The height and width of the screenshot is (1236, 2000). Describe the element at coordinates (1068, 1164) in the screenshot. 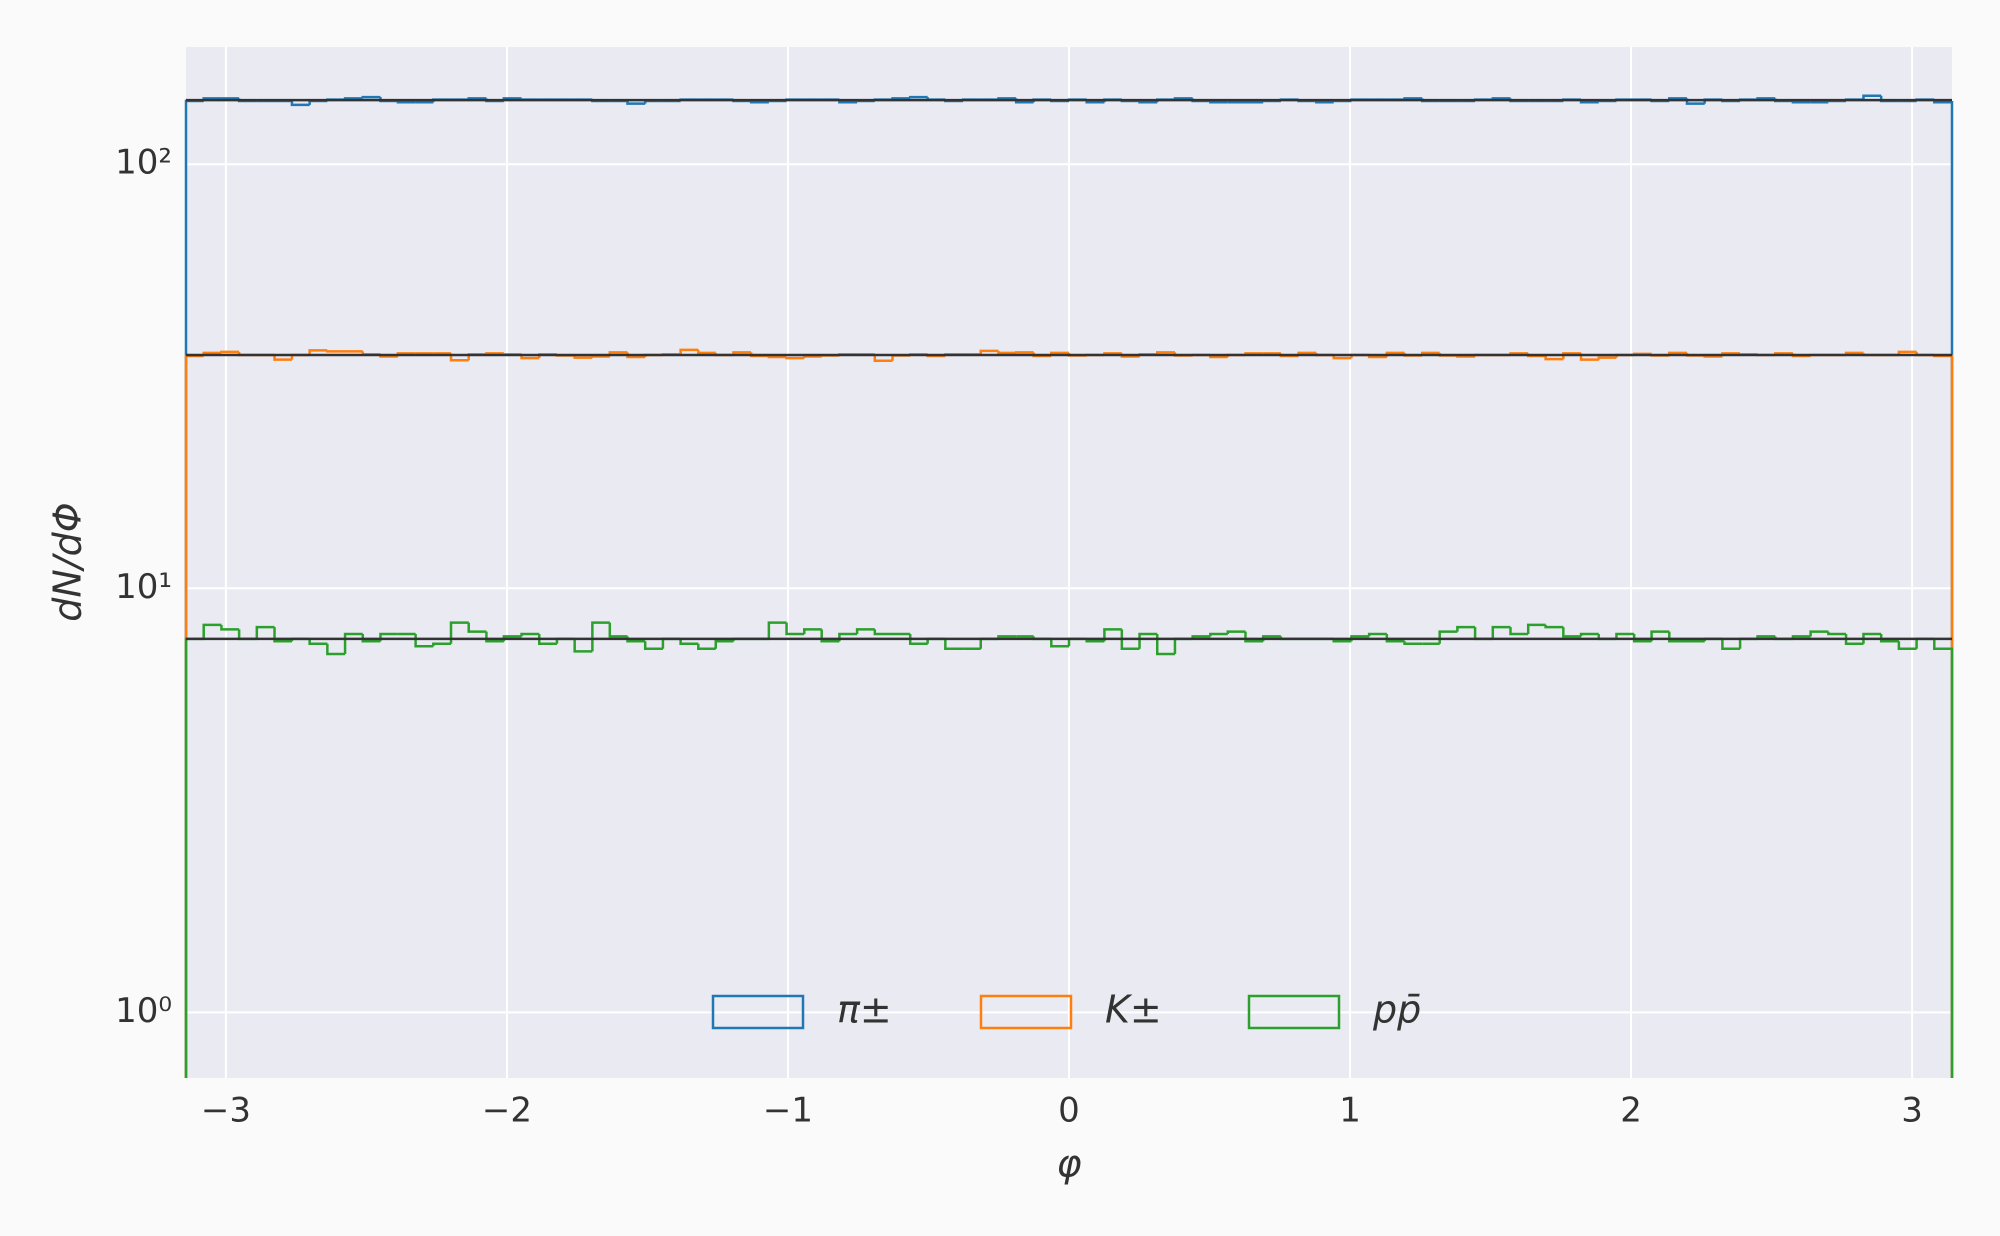

I see `x-axis-label: φ` at that location.